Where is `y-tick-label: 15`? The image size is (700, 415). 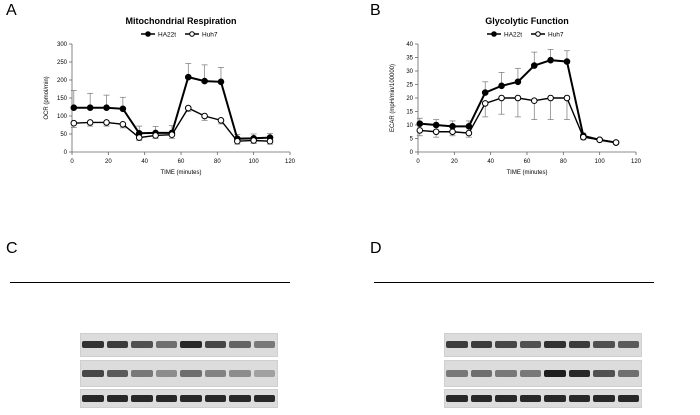 y-tick-label: 15 is located at coordinates (409, 113).